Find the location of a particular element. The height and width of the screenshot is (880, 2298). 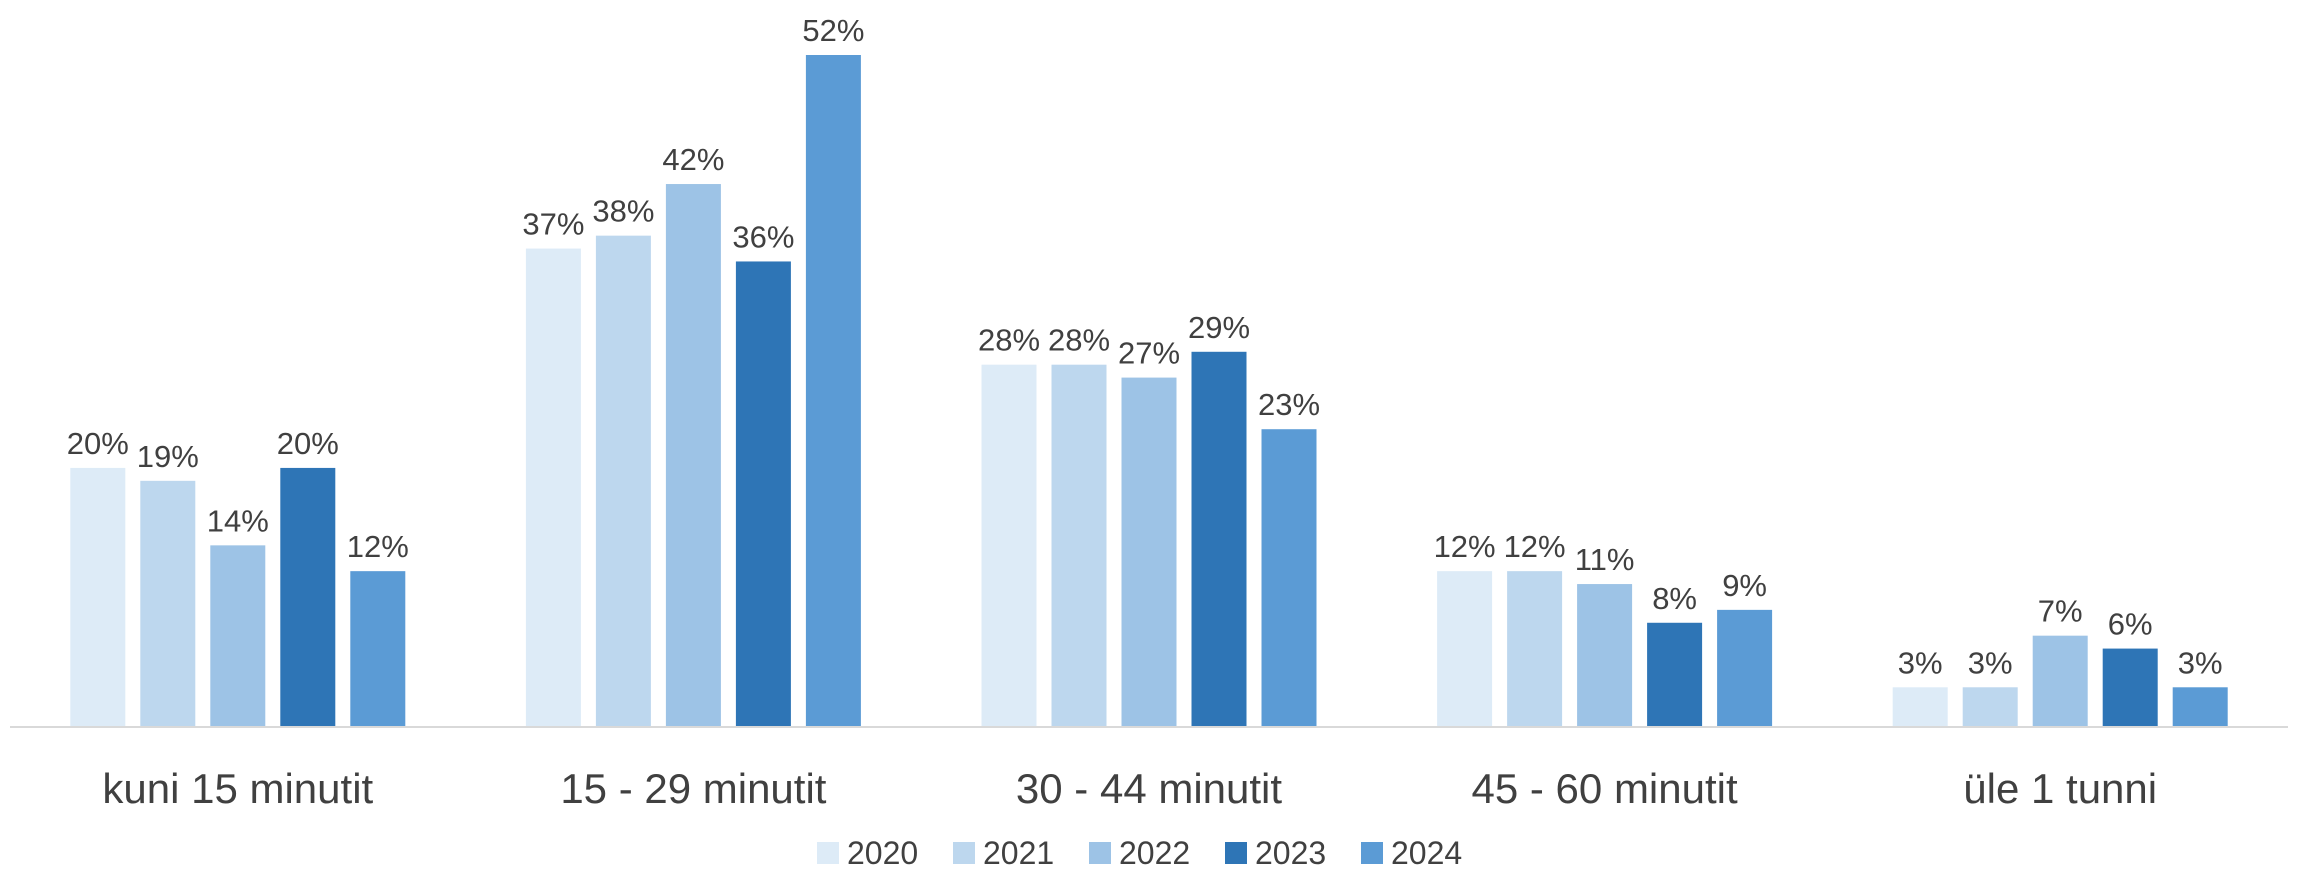

data-label: 37% is located at coordinates (553, 224).